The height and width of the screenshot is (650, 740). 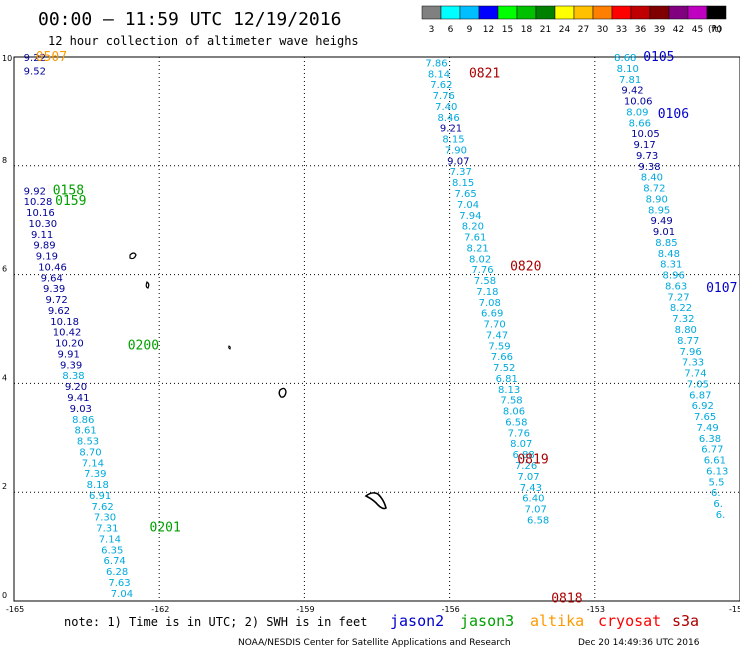 What do you see at coordinates (565, 30) in the screenshot?
I see `colorbar-label: 24` at bounding box center [565, 30].